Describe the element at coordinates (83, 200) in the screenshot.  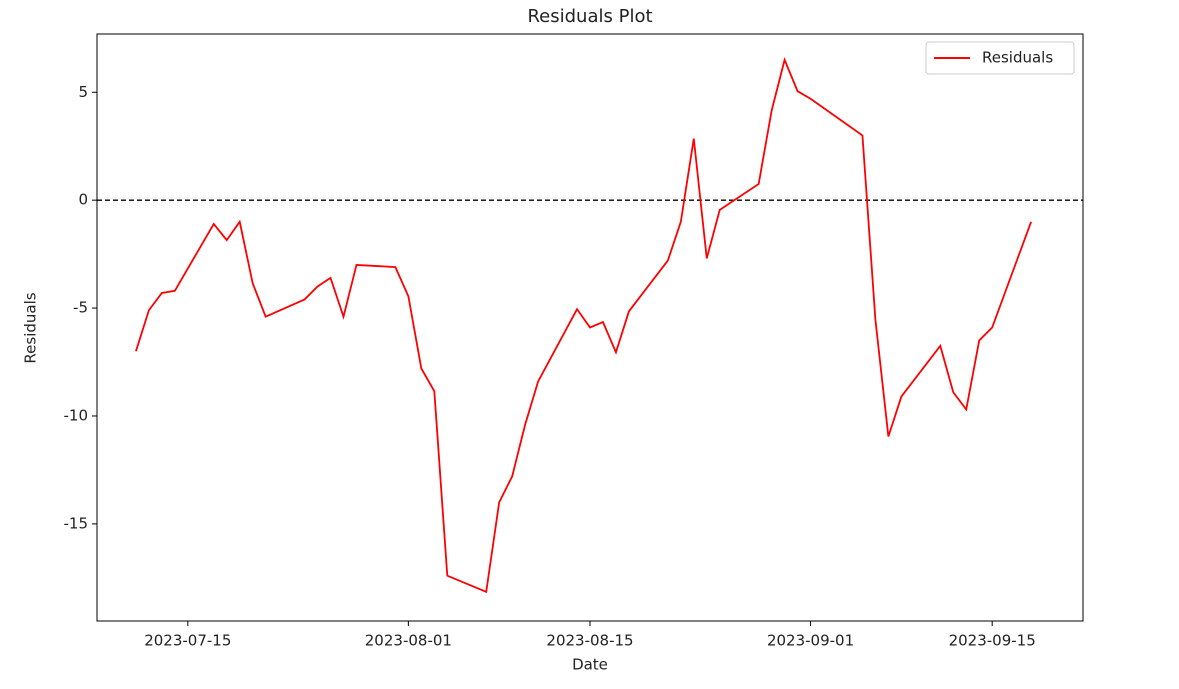
I see `y-tick-label: 0` at that location.